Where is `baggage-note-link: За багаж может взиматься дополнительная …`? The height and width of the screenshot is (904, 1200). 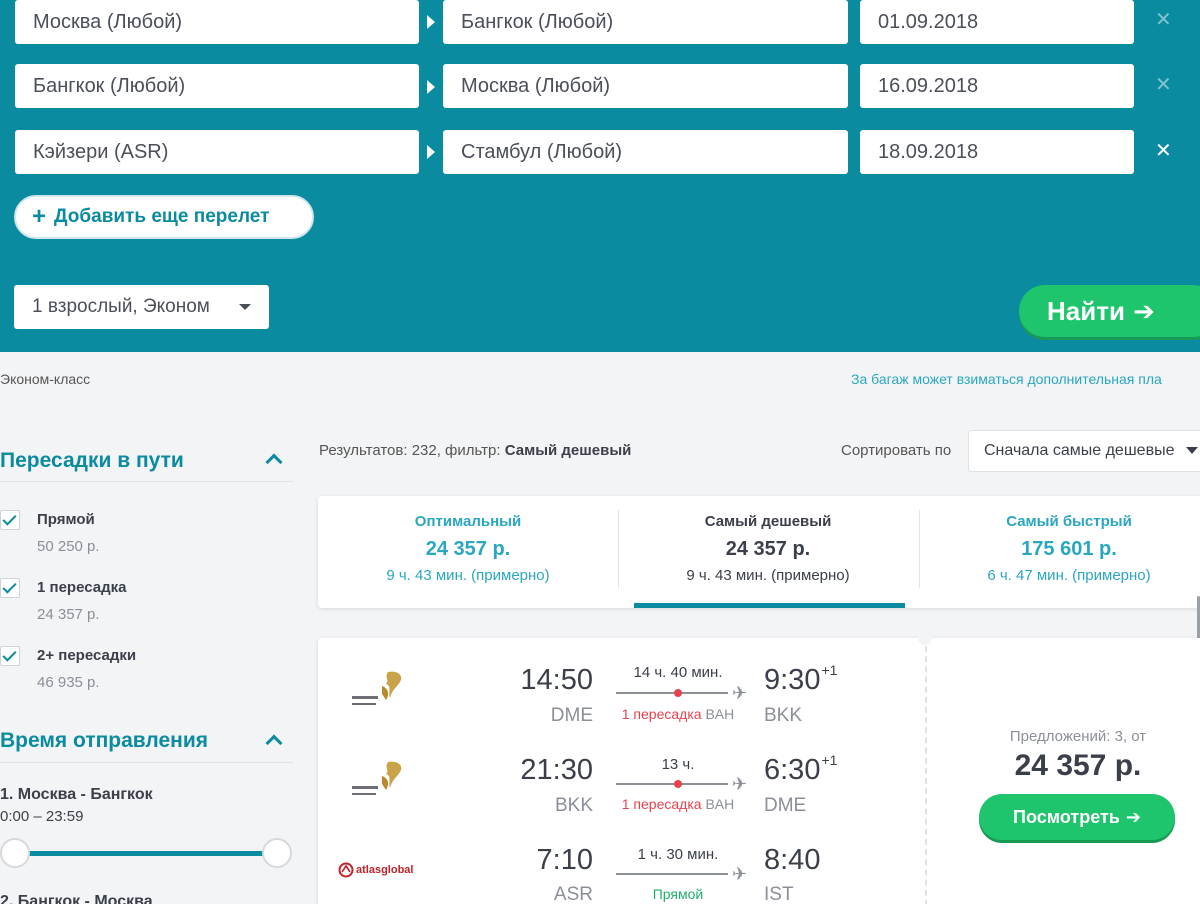 baggage-note-link: За багаж может взиматься дополнительная … is located at coordinates (1006, 379).